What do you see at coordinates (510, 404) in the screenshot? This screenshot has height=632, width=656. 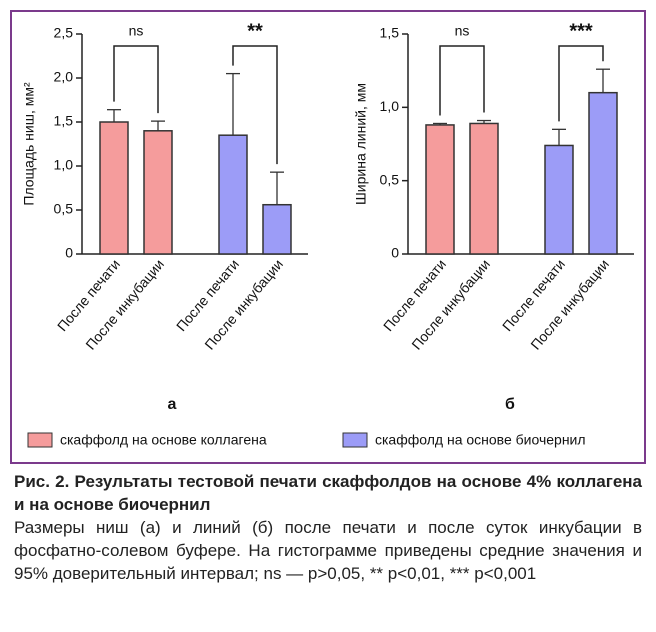 I see `chart-label: б` at bounding box center [510, 404].